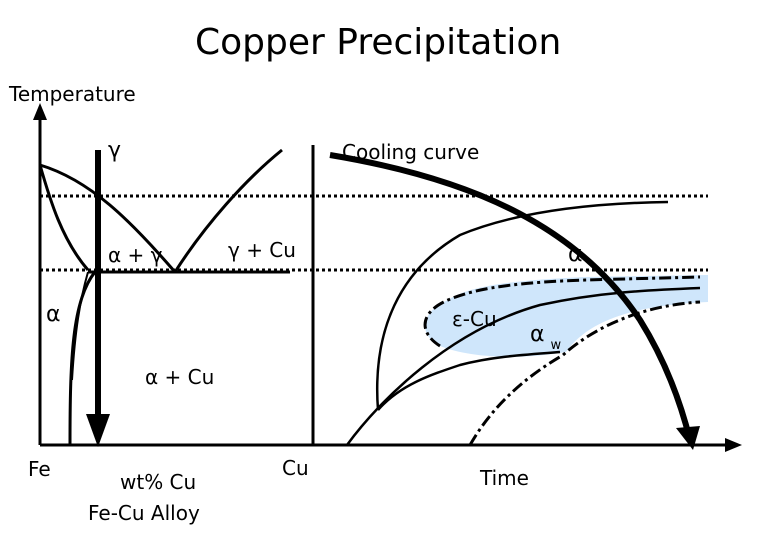  I want to click on alpha-w-subscript: w, so click(556, 345).